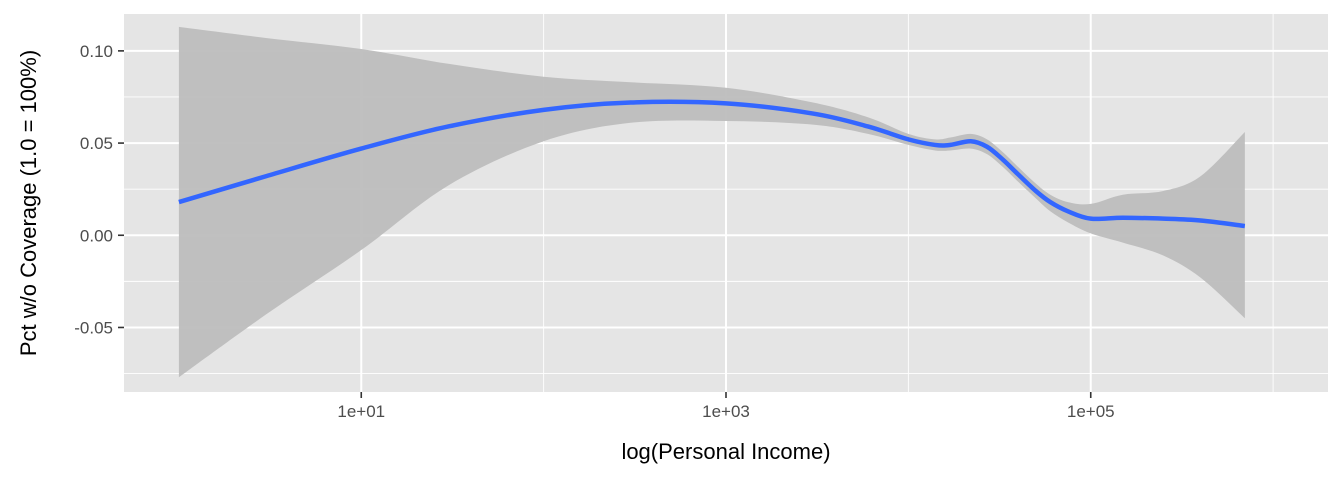 The height and width of the screenshot is (480, 1344). I want to click on y-tick-label: 0.05, so click(96, 143).